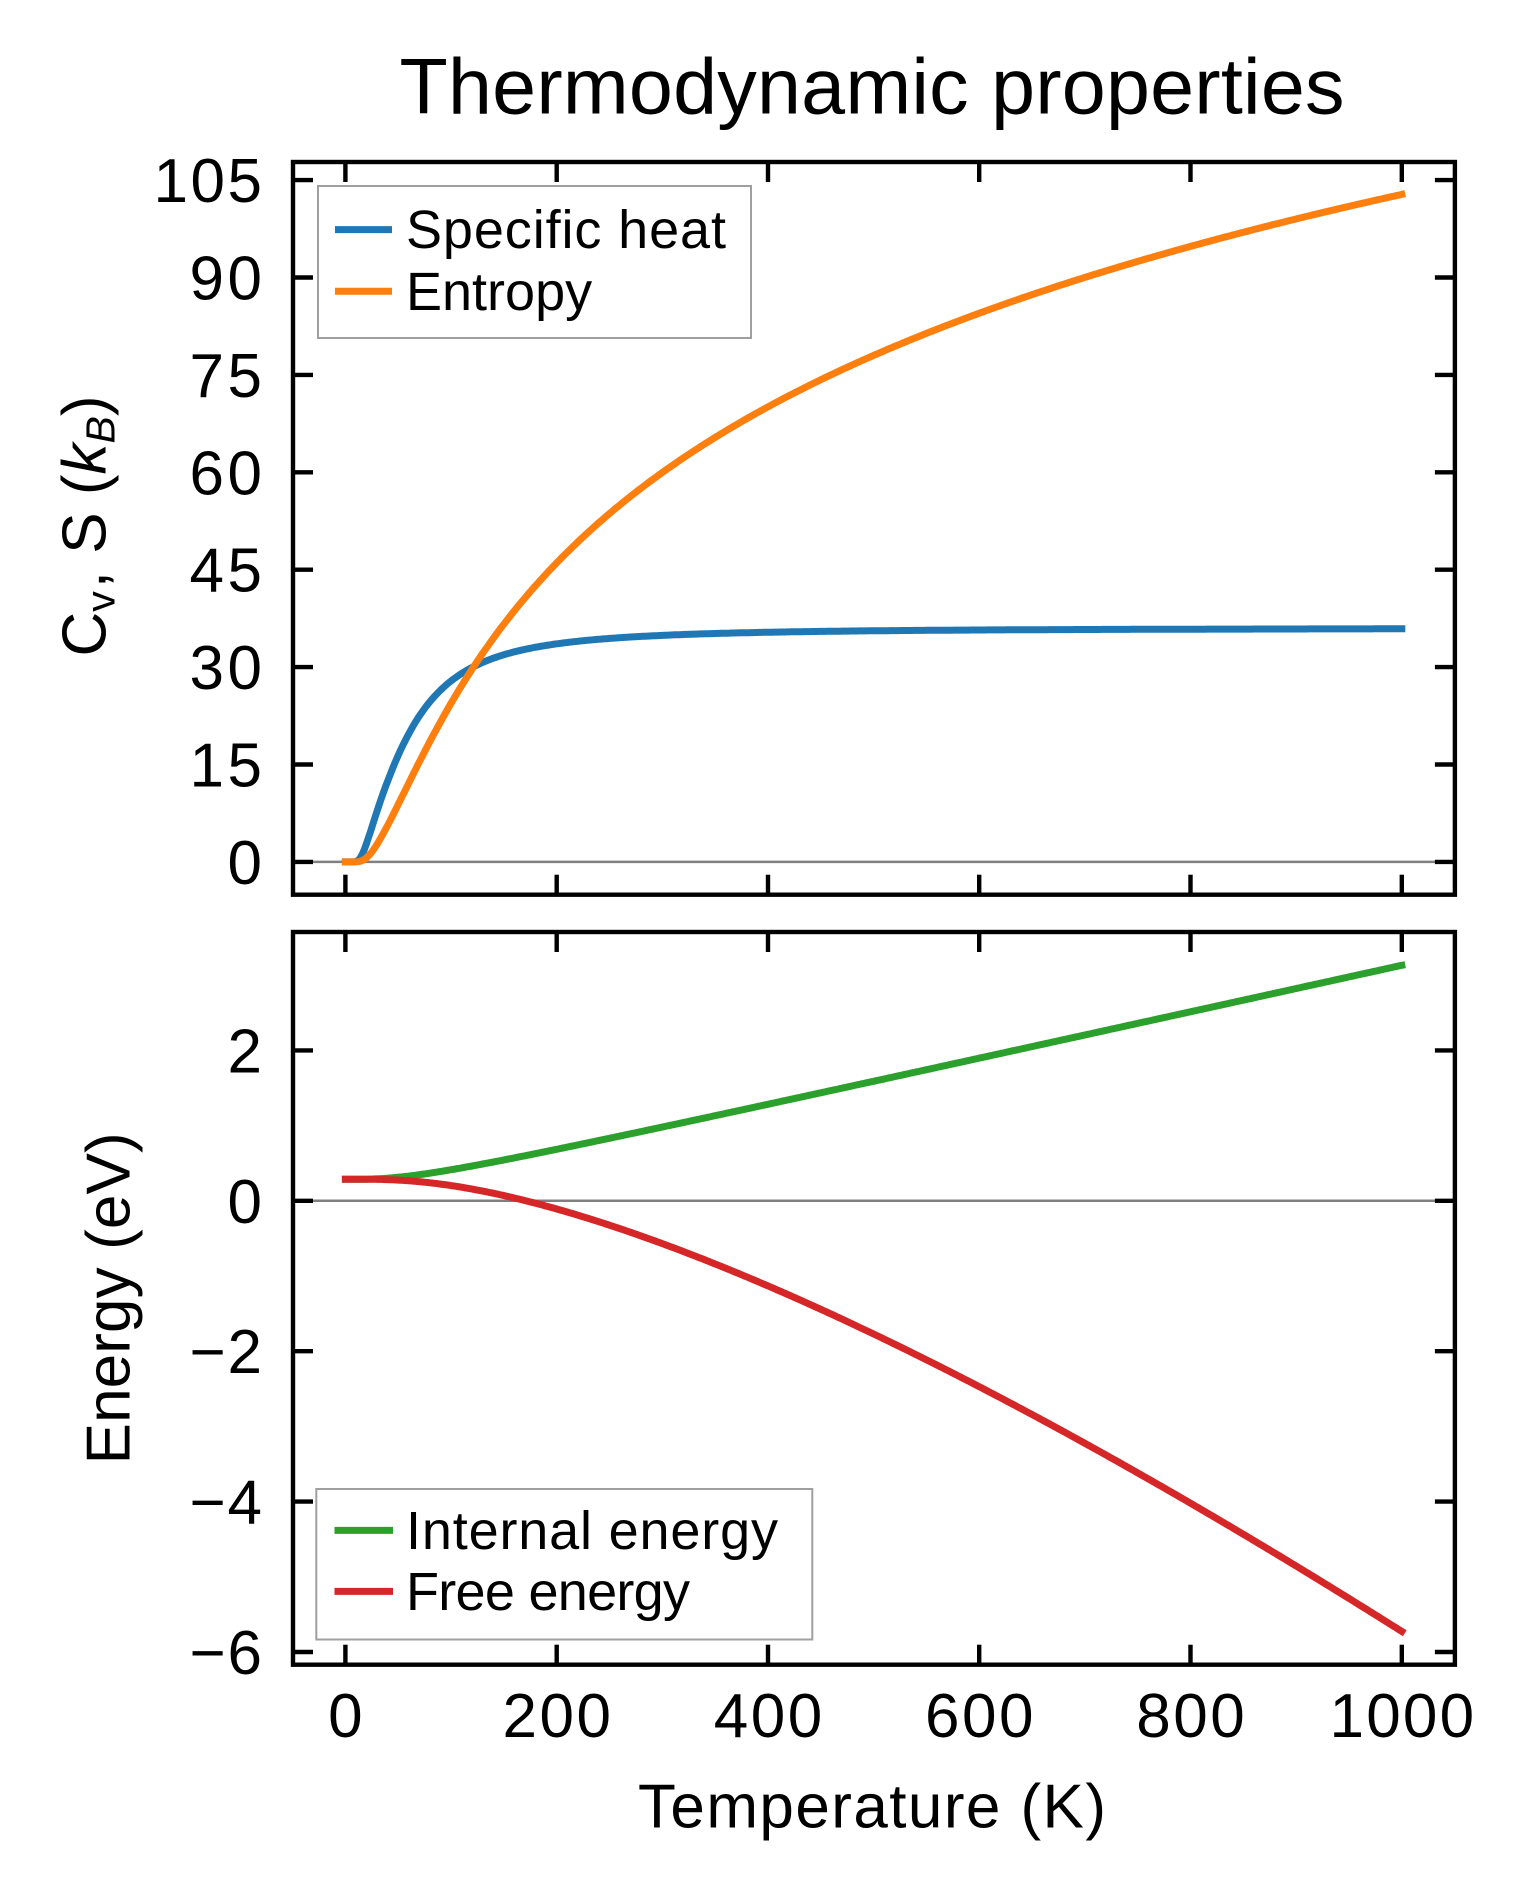 The image size is (1536, 1901). What do you see at coordinates (208, 181) in the screenshot?
I see `svg-text: 105` at bounding box center [208, 181].